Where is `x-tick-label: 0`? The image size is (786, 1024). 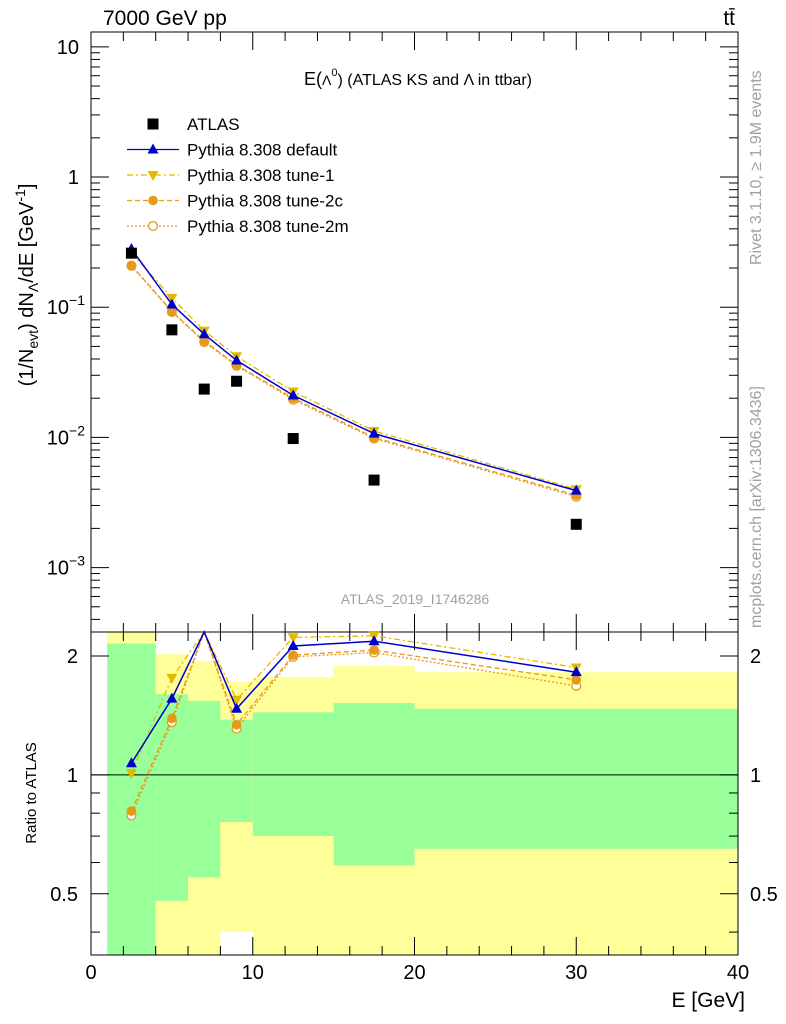
x-tick-label: 0 is located at coordinates (90, 973).